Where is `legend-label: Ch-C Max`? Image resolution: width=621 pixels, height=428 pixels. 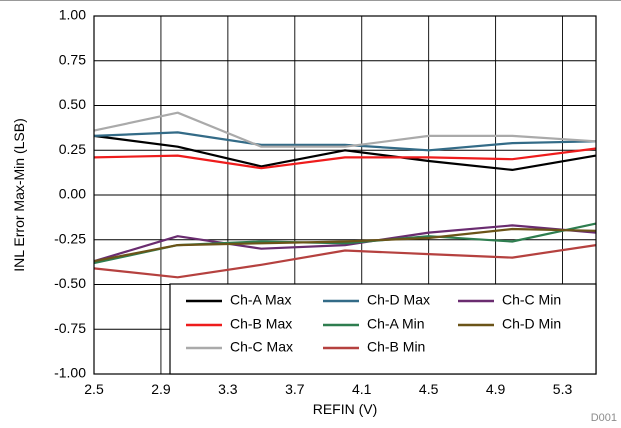 legend-label: Ch-C Max is located at coordinates (261, 347).